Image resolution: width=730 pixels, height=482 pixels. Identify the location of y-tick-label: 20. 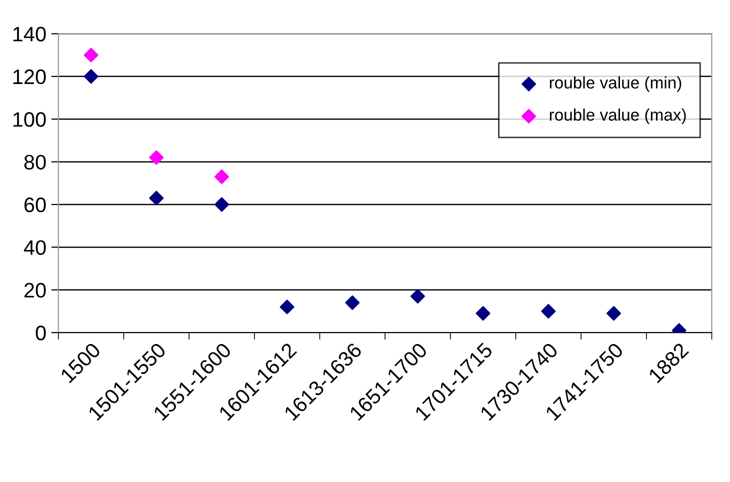
(35, 290).